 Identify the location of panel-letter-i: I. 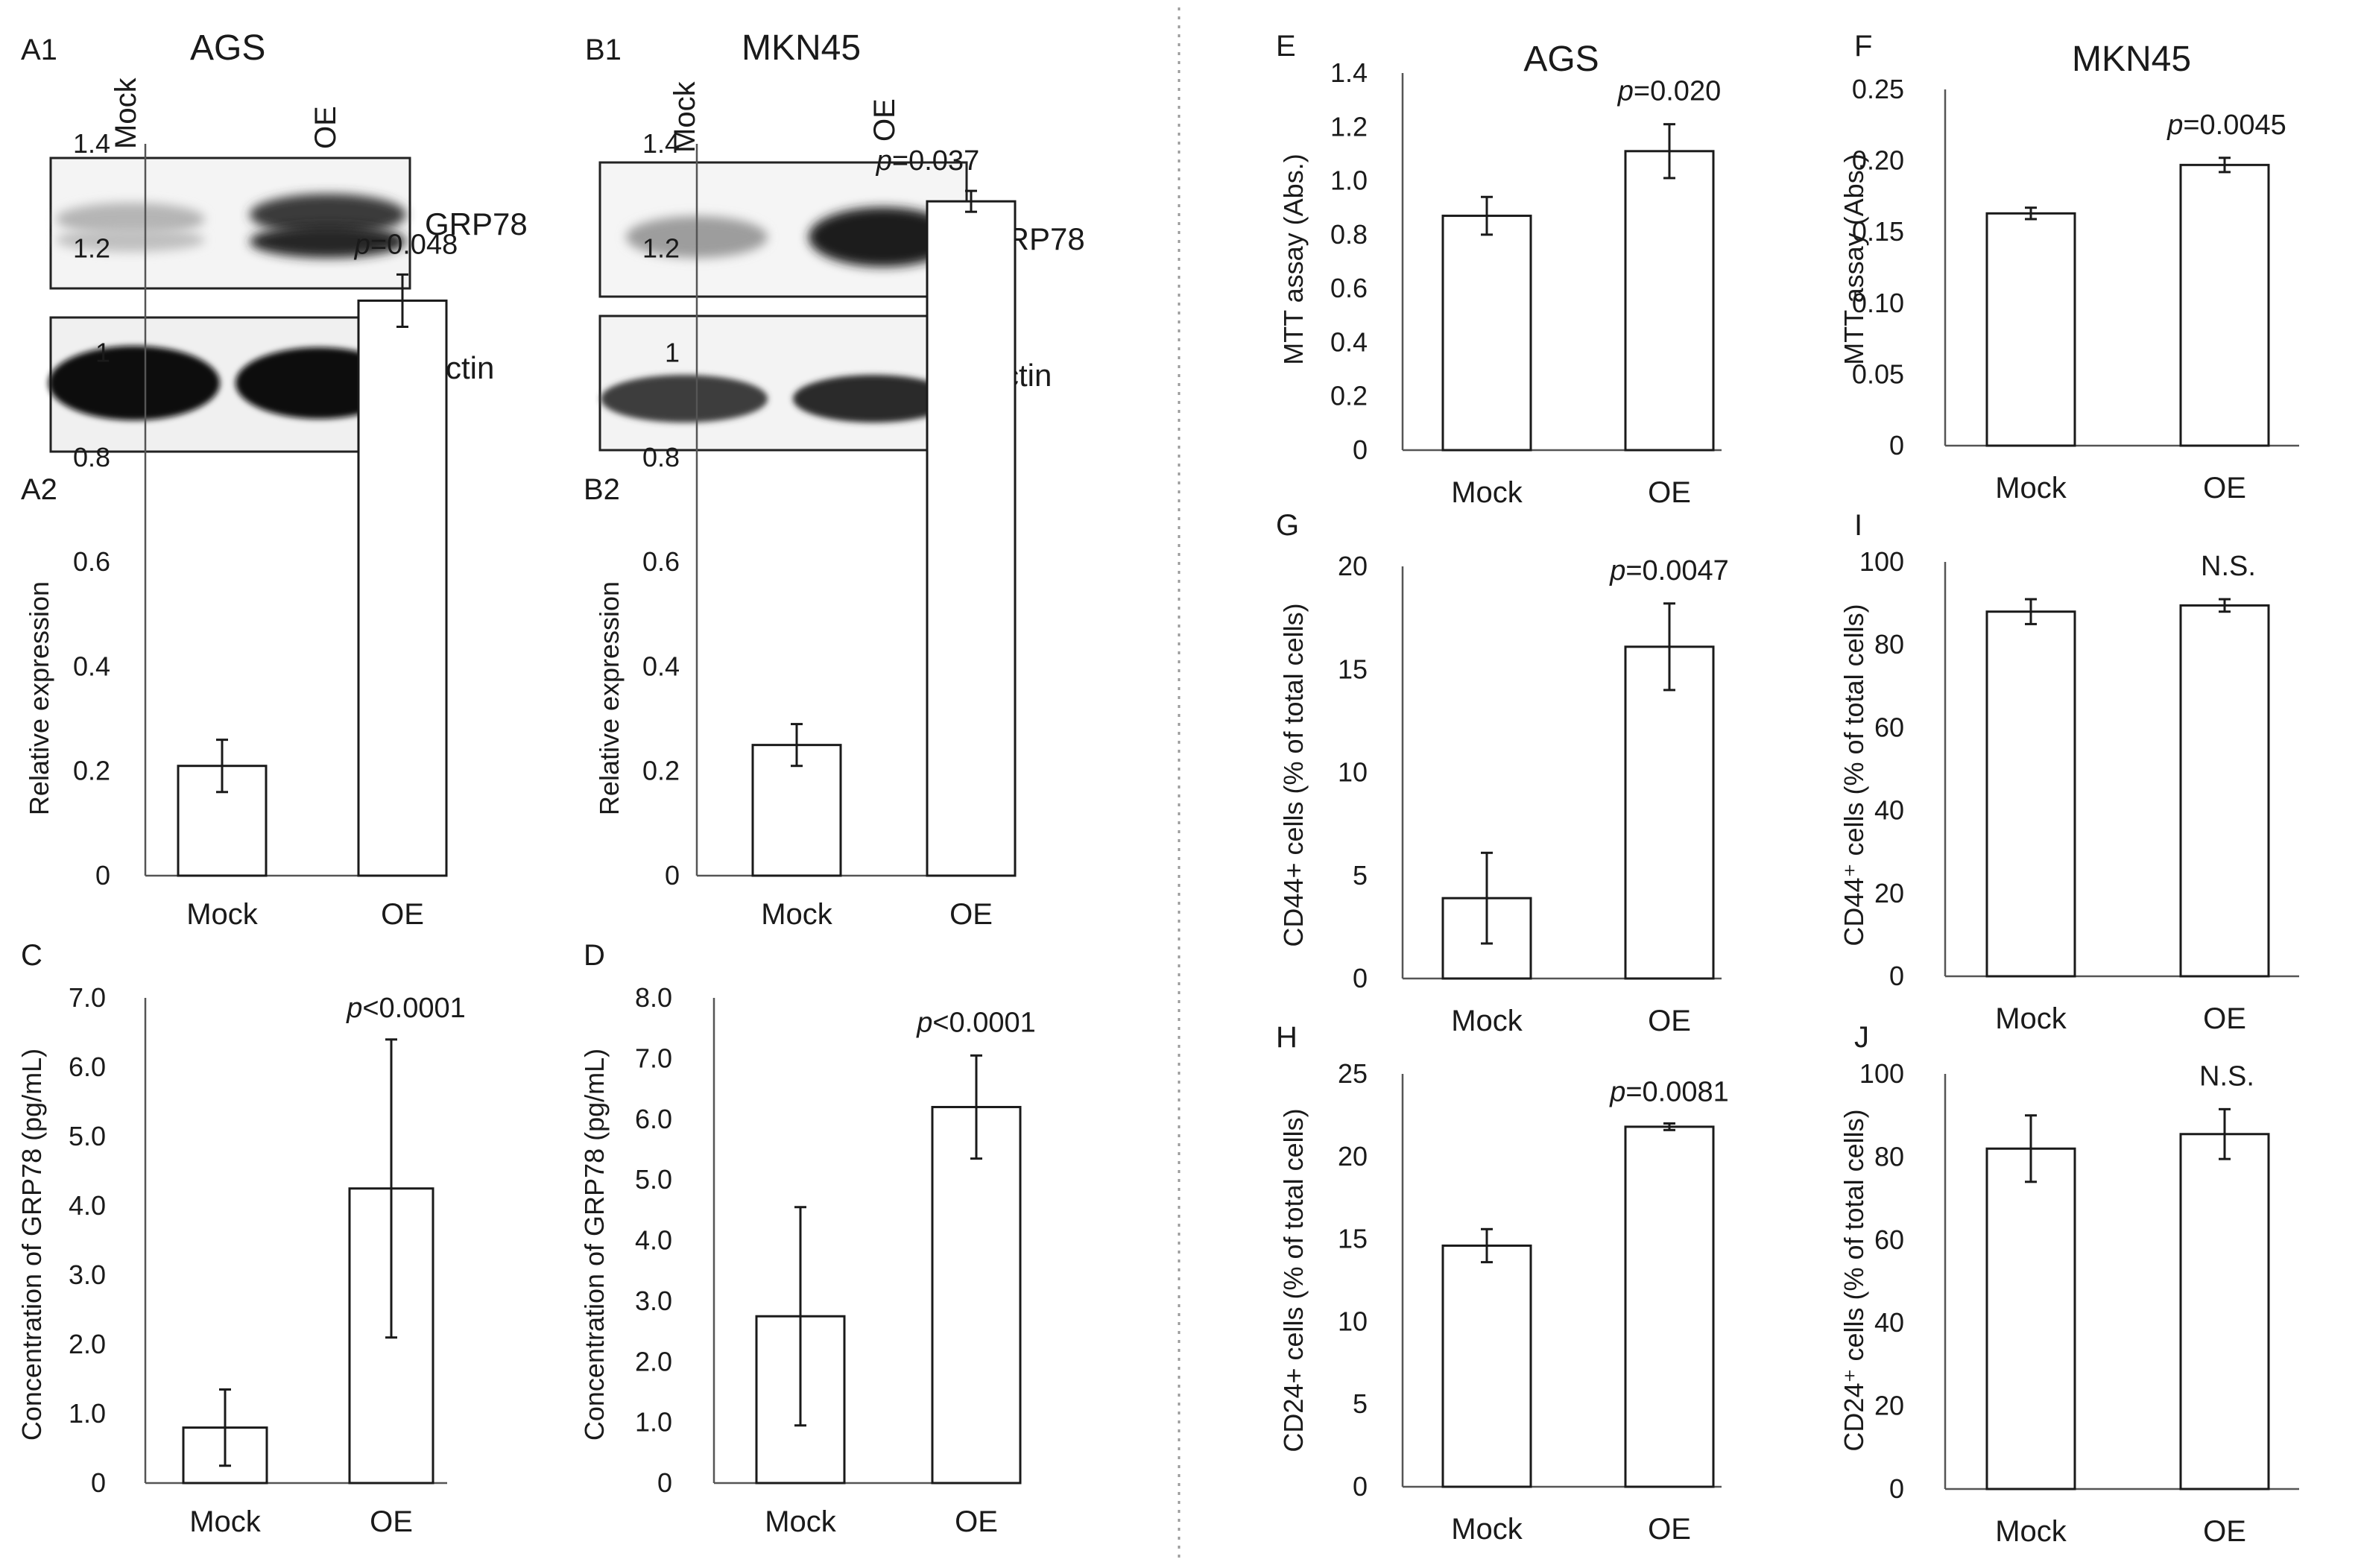
(1858, 525).